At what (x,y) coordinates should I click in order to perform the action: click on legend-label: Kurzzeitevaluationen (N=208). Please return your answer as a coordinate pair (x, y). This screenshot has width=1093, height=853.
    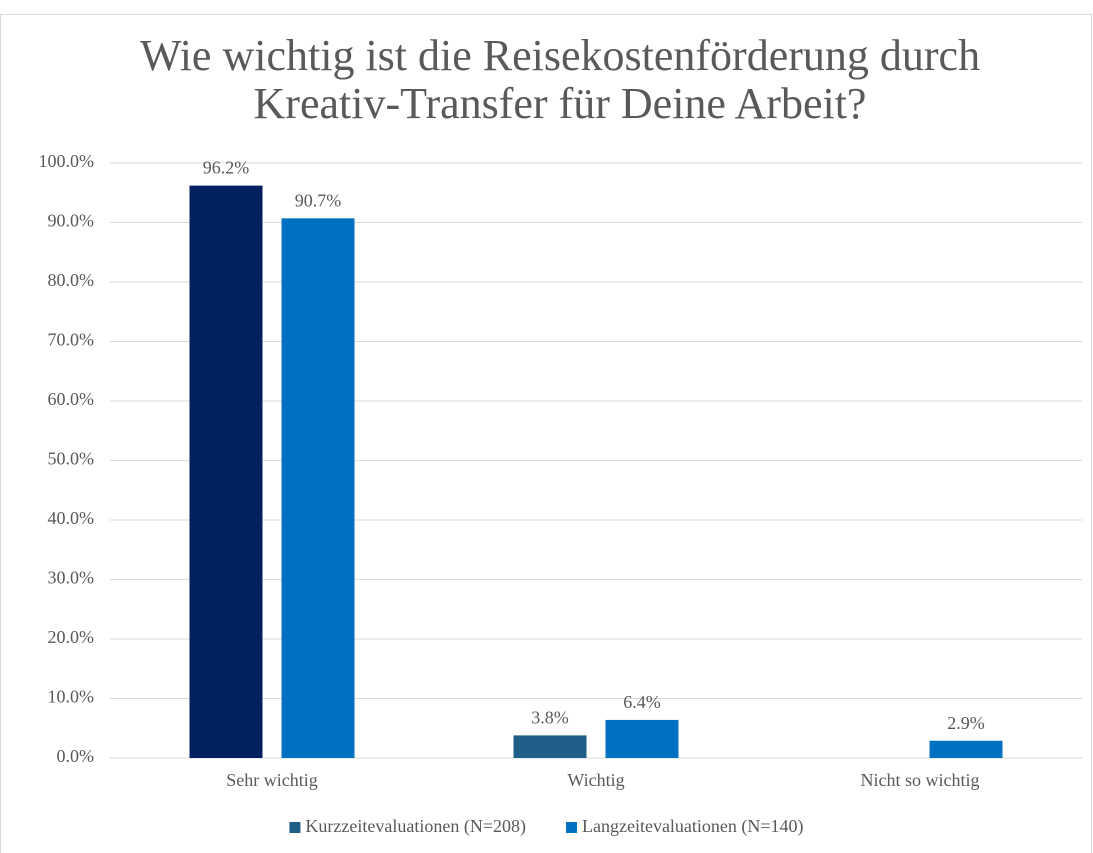
    Looking at the image, I should click on (415, 826).